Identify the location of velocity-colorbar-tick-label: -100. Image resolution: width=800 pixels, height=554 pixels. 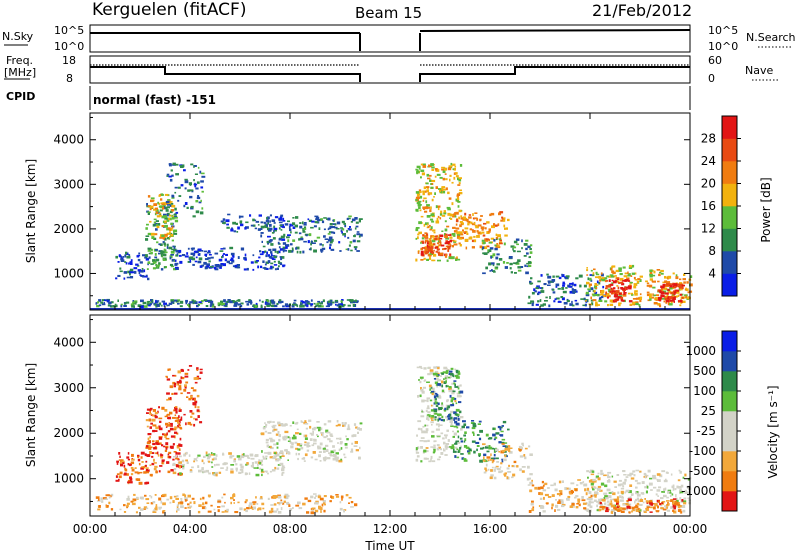
(702, 451).